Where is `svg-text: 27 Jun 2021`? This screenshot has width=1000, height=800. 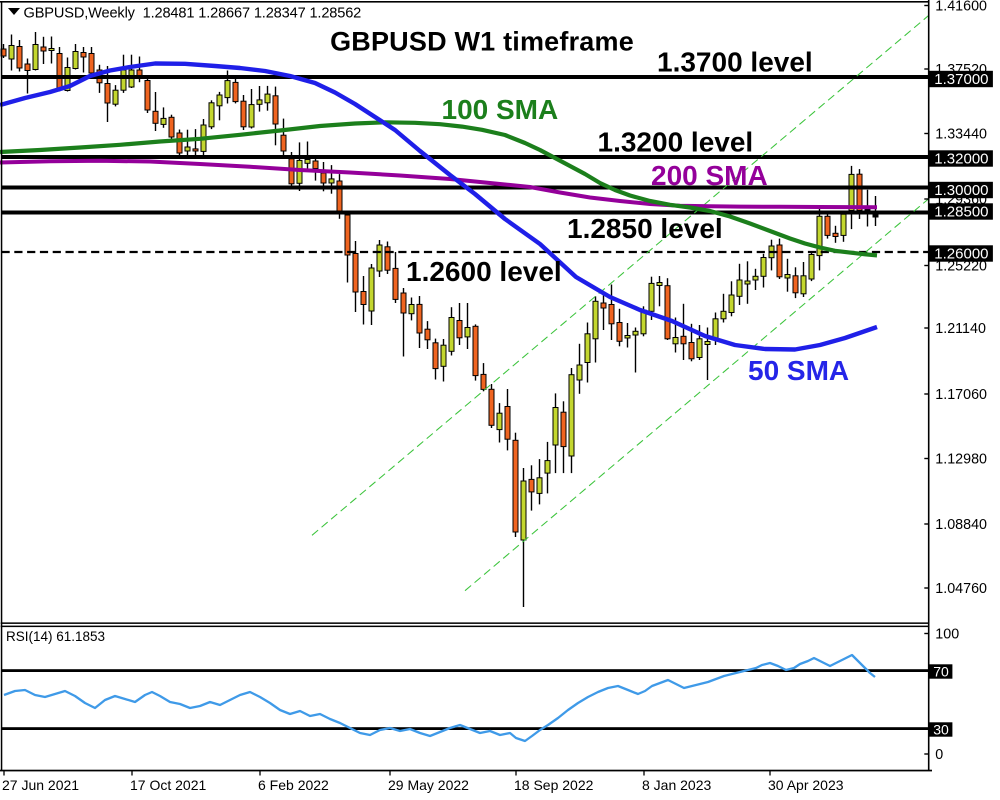
svg-text: 27 Jun 2021 is located at coordinates (40, 785).